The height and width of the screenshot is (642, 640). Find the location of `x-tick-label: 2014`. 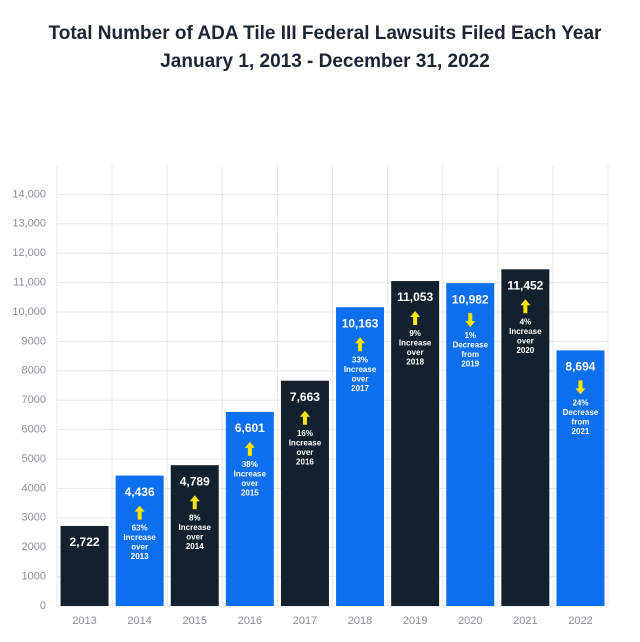

x-tick-label: 2014 is located at coordinates (139, 621).